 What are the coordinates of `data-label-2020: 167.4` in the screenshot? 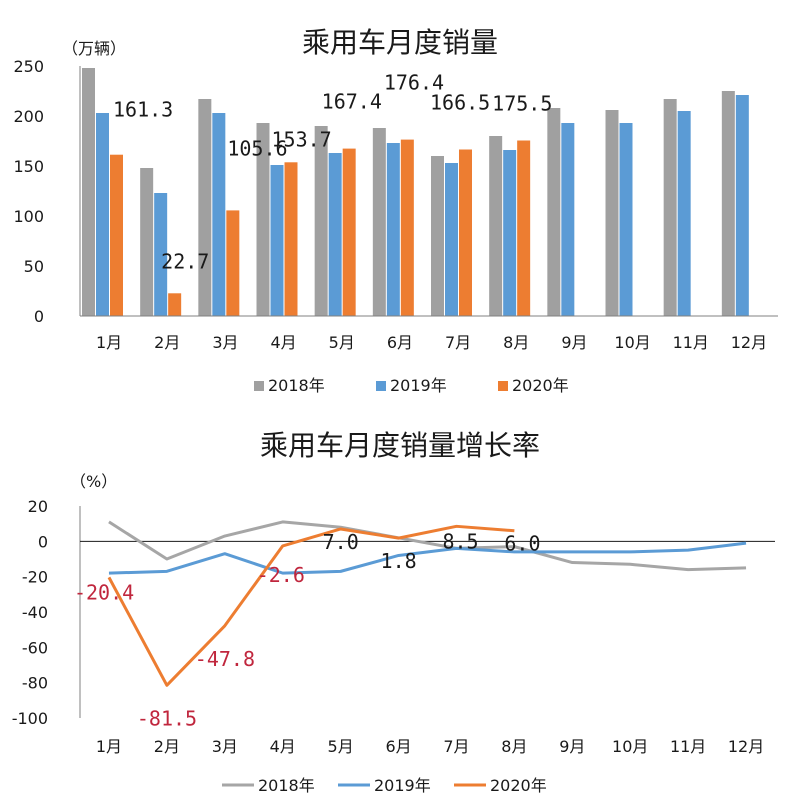 It's located at (352, 102).